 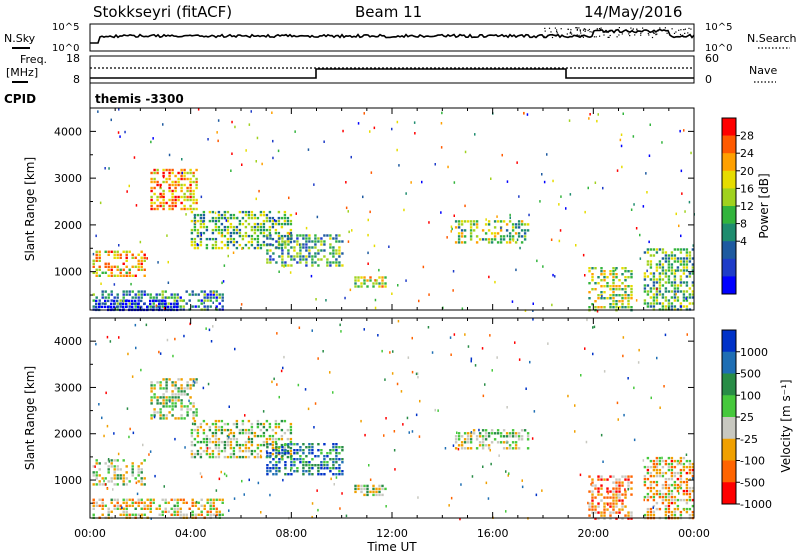 I want to click on velocity-colorbar-swatch, so click(x=729, y=428).